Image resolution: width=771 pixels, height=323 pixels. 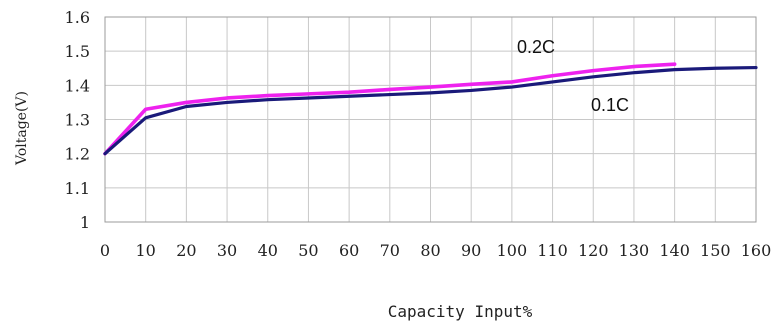 What do you see at coordinates (22, 128) in the screenshot?
I see `y-axis-label: Voltage(V)` at bounding box center [22, 128].